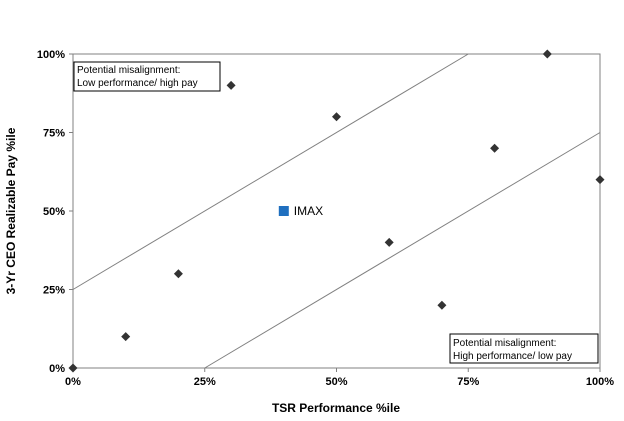  Describe the element at coordinates (54, 134) in the screenshot. I see `y-tick-label: 75%` at that location.